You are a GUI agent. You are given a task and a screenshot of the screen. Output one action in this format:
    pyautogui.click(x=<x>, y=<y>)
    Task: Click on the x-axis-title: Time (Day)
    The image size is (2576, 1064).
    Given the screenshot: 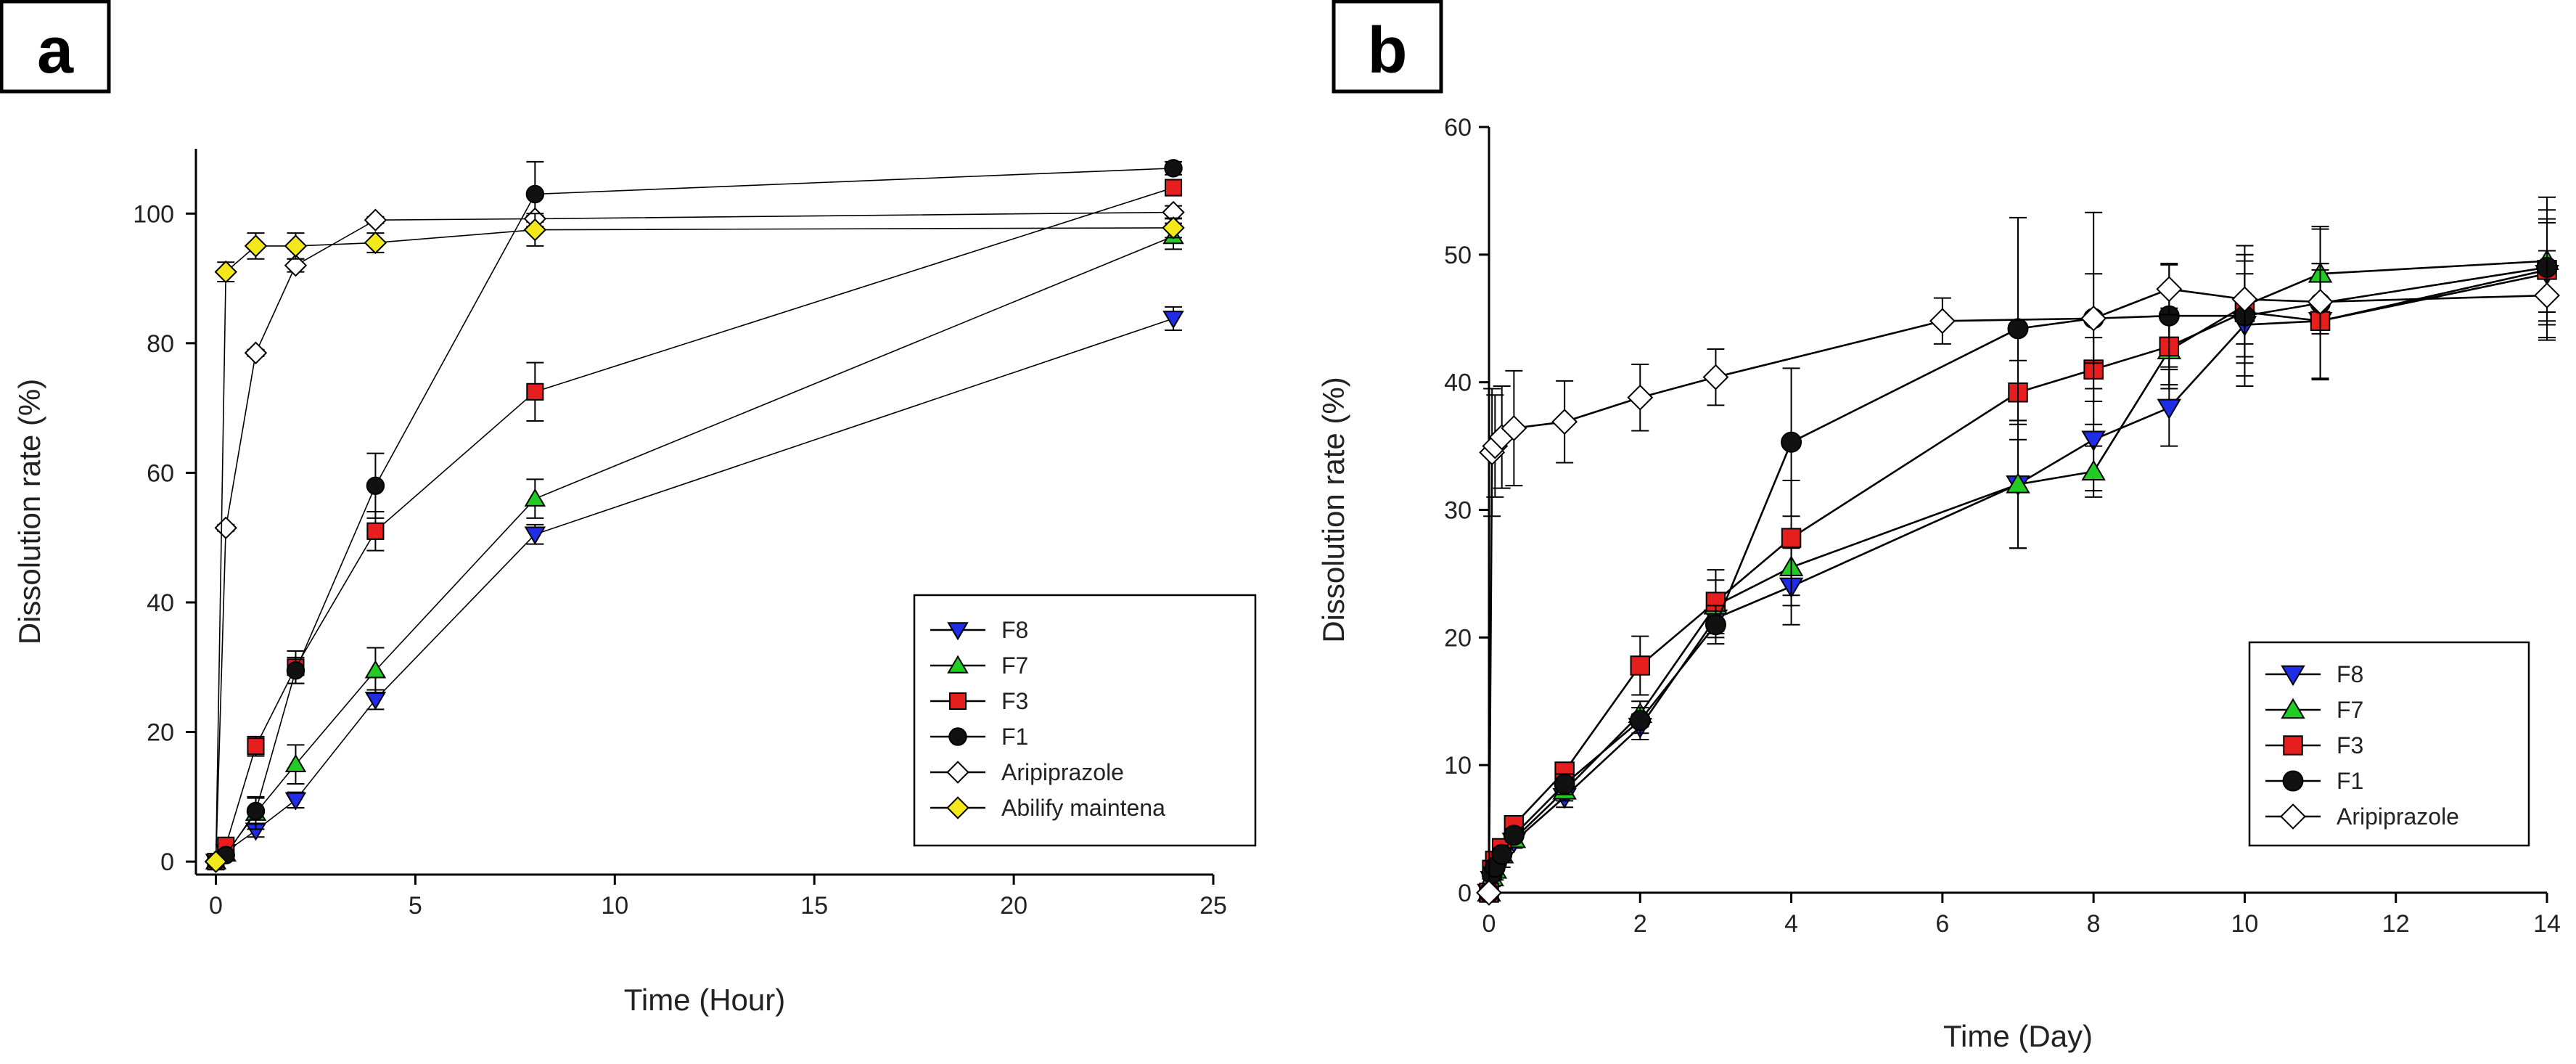 What is the action you would take?
    pyautogui.click(x=2018, y=1036)
    